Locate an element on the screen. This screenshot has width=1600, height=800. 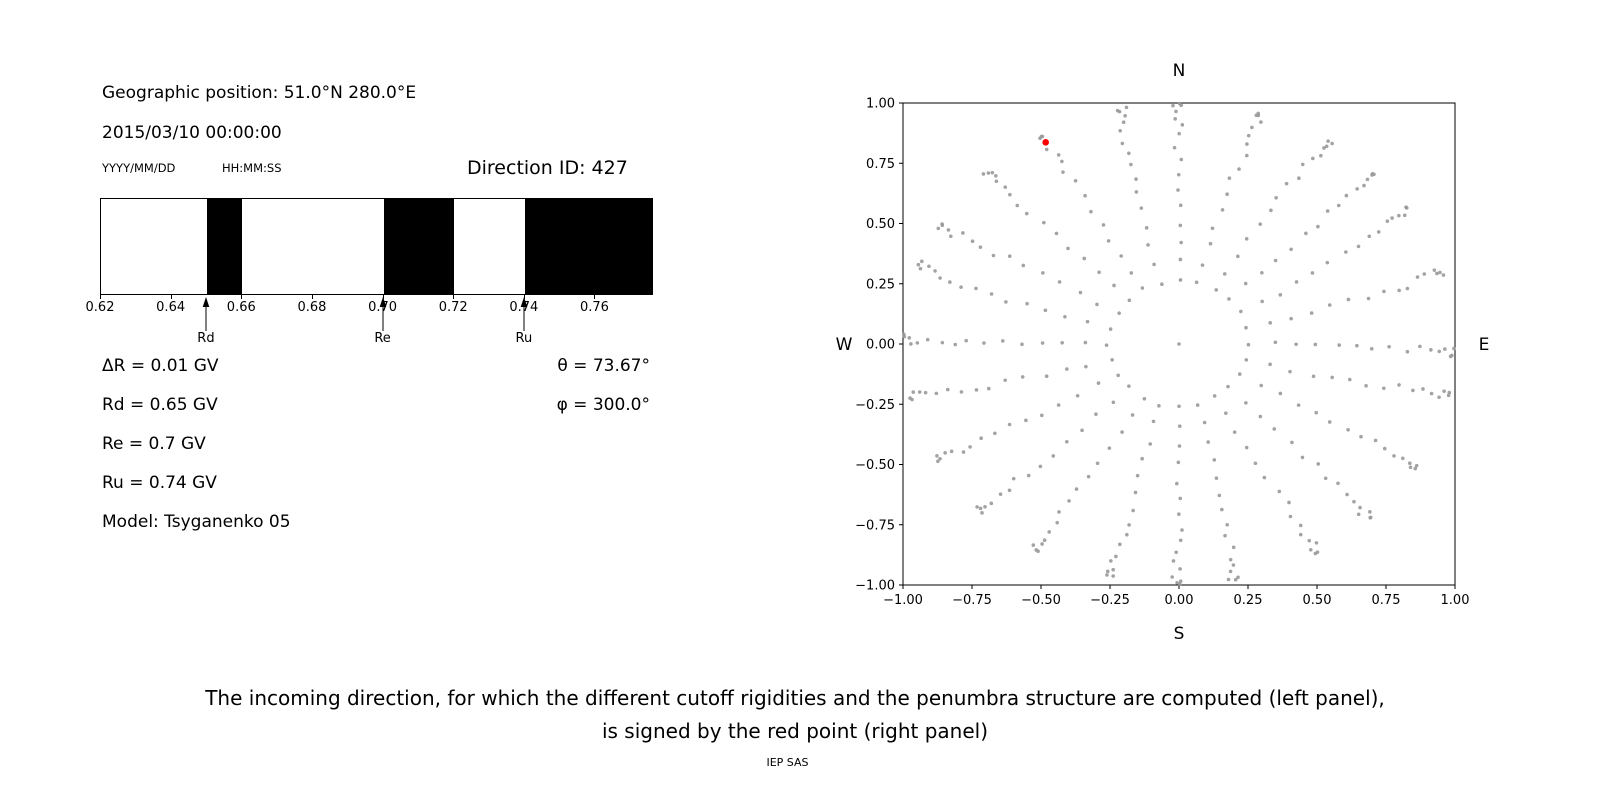
x-tick-label: −1.00 is located at coordinates (903, 600).